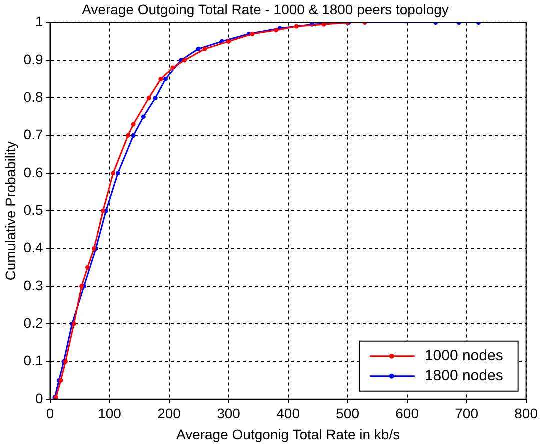  What do you see at coordinates (464, 376) in the screenshot?
I see `legend-label: 1800 nodes` at bounding box center [464, 376].